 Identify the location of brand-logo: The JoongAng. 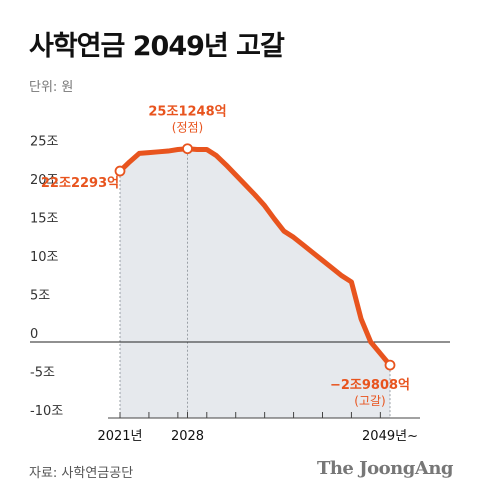
(385, 468).